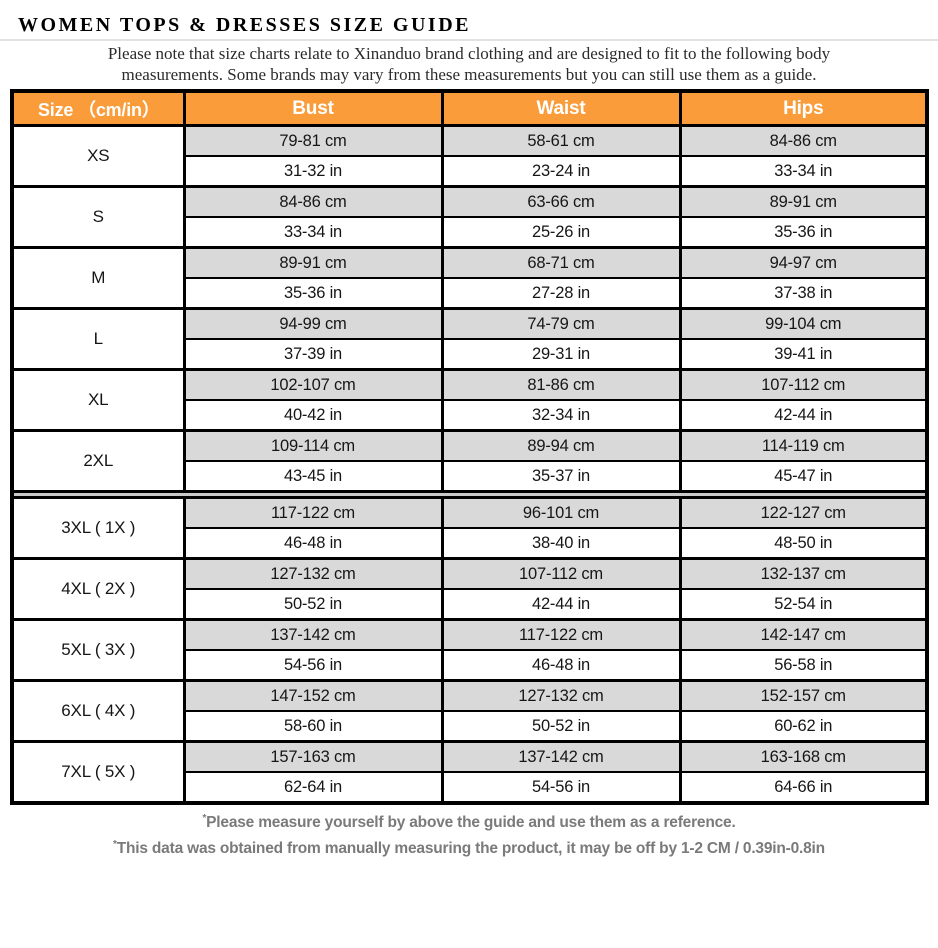 The height and width of the screenshot is (948, 938). Describe the element at coordinates (803, 262) in the screenshot. I see `hips-cm-cell: 94-97 cm` at that location.